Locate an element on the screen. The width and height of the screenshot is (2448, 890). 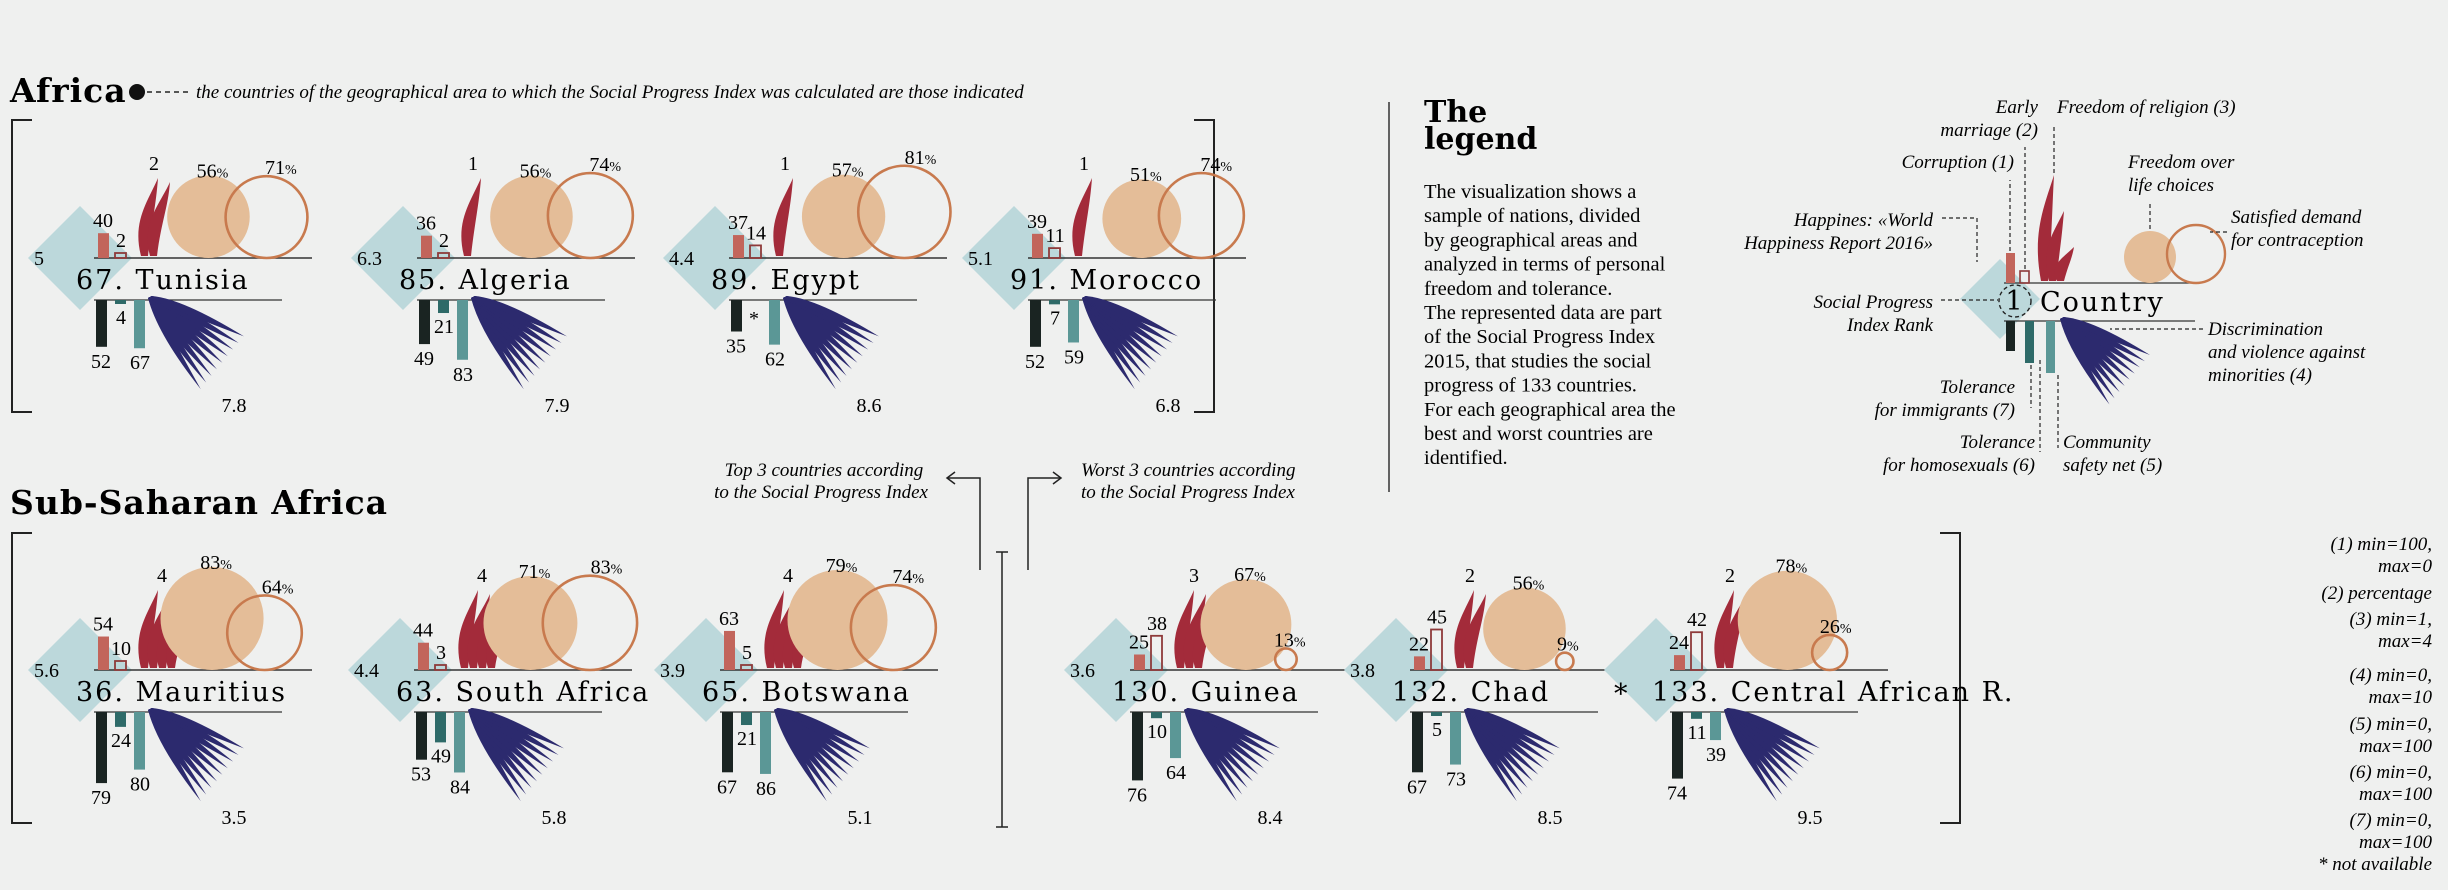
country-rank: 130 is located at coordinates (1141, 692).